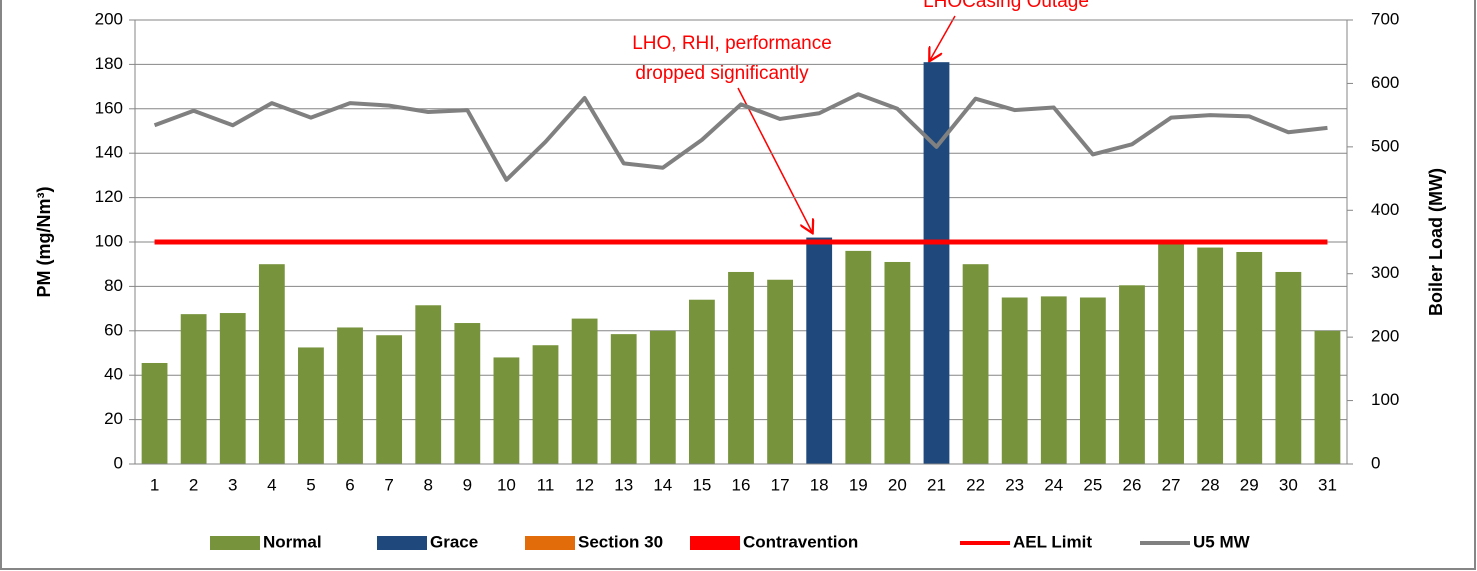 The height and width of the screenshot is (571, 1477). I want to click on annotation: LHO, RHI, performance, so click(732, 43).